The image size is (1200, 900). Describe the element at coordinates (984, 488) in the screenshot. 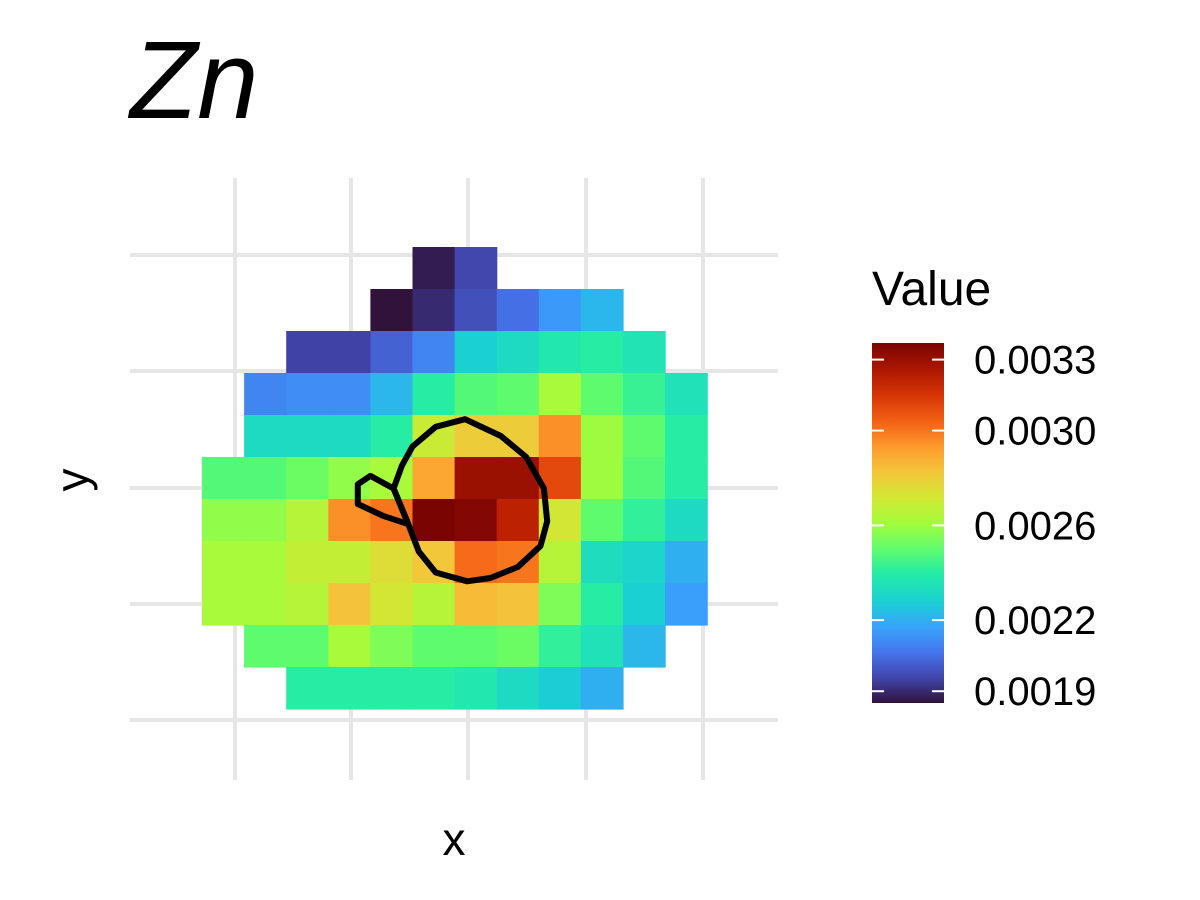

I see `color-legend: Value 0.0033 0.0030 0.0026 0.0022 0.0019` at that location.